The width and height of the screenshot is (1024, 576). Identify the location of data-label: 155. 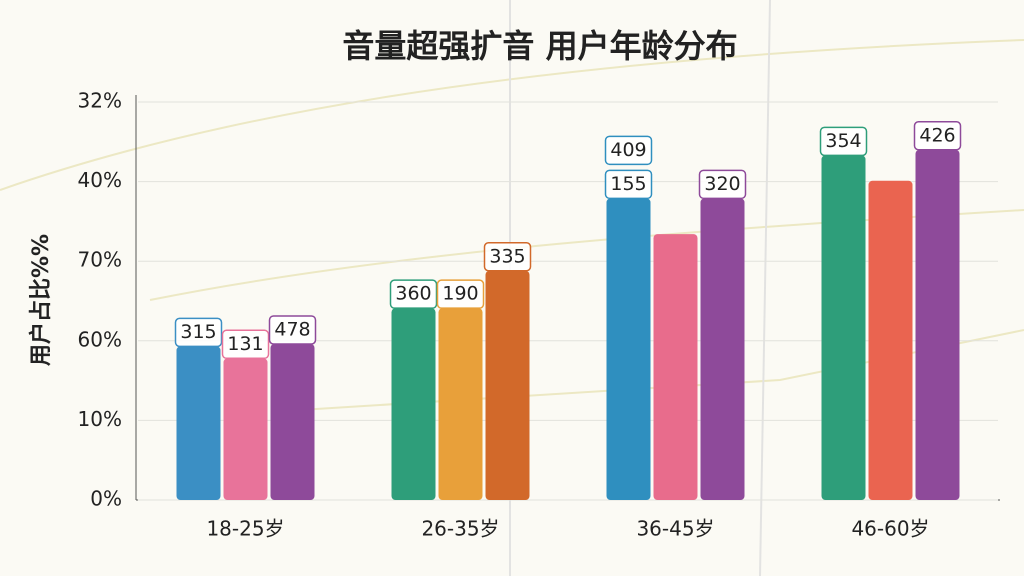
(628, 184).